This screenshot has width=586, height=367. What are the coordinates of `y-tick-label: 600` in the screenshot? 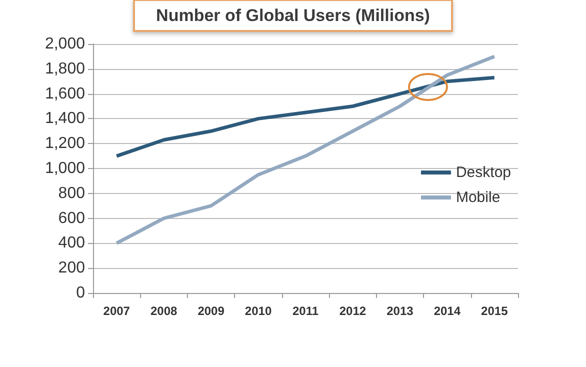 It's located at (72, 218).